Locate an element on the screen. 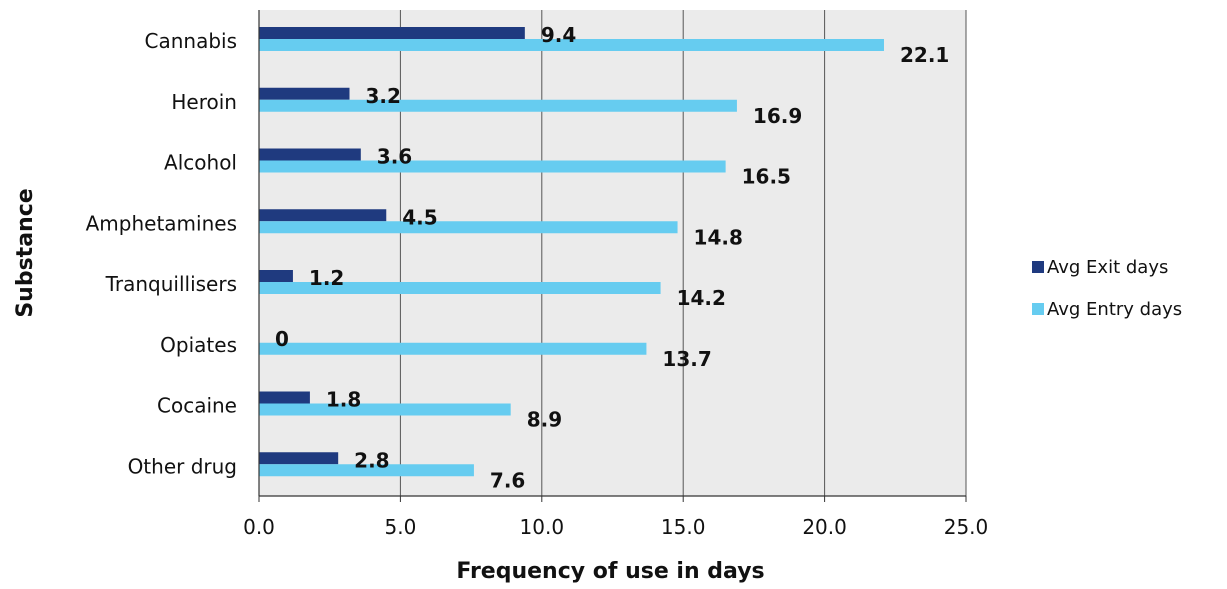 The height and width of the screenshot is (589, 1227). x-tick-label: 25.0 is located at coordinates (966, 527).